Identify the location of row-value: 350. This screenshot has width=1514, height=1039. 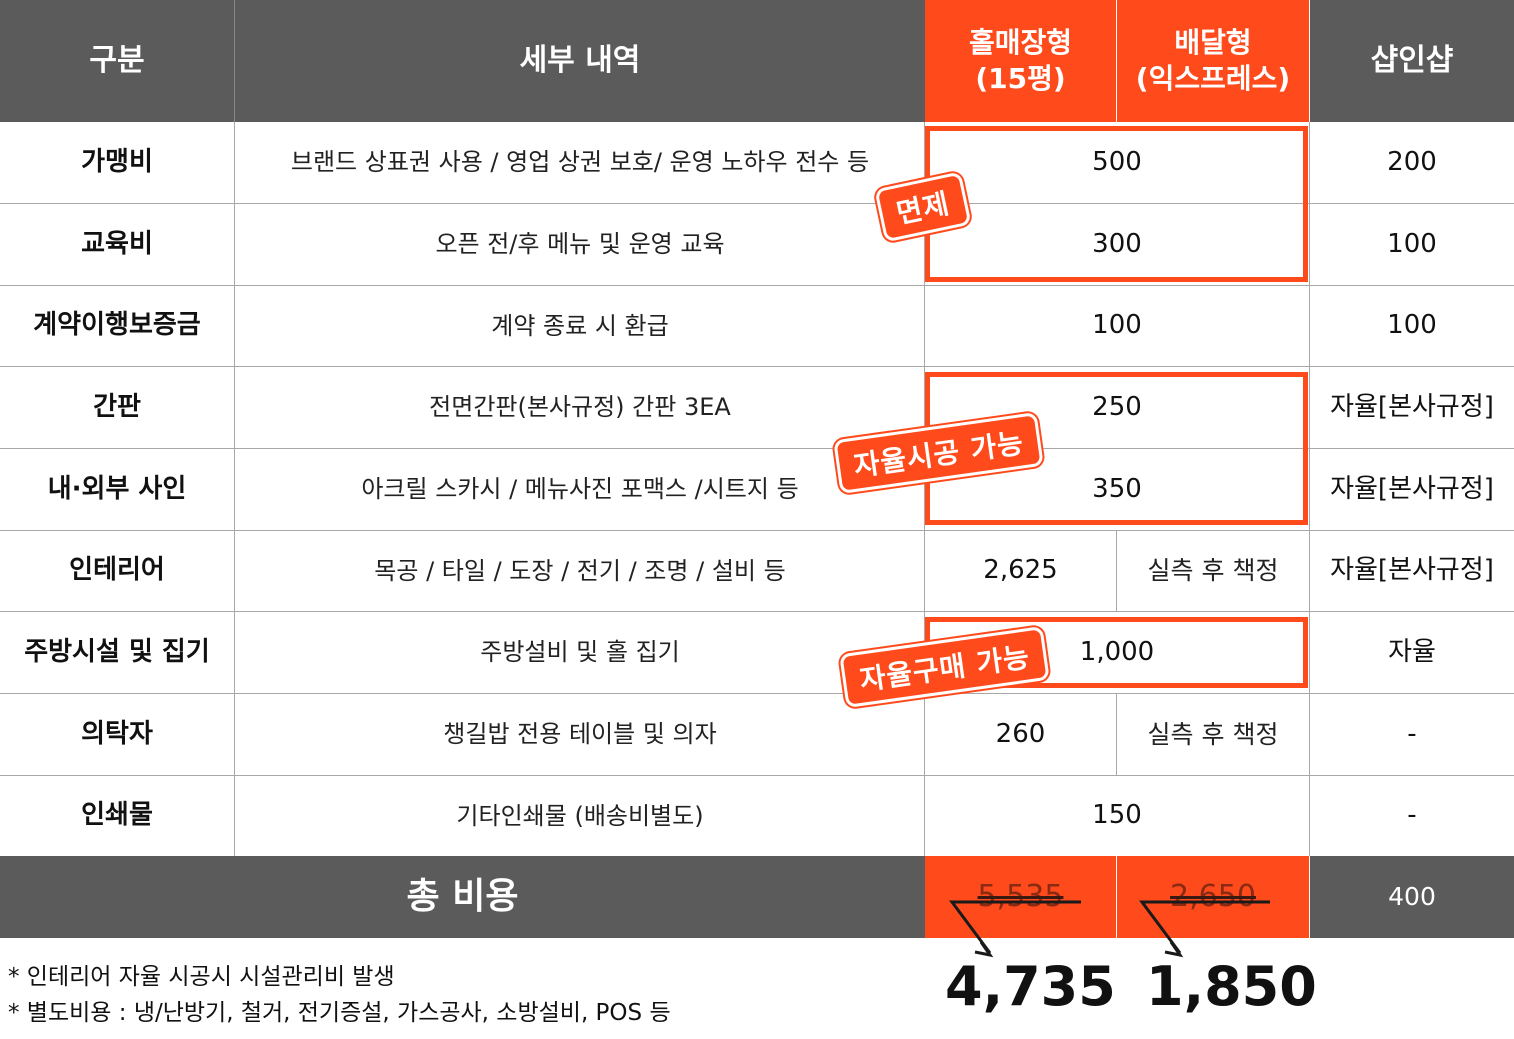
(1117, 488).